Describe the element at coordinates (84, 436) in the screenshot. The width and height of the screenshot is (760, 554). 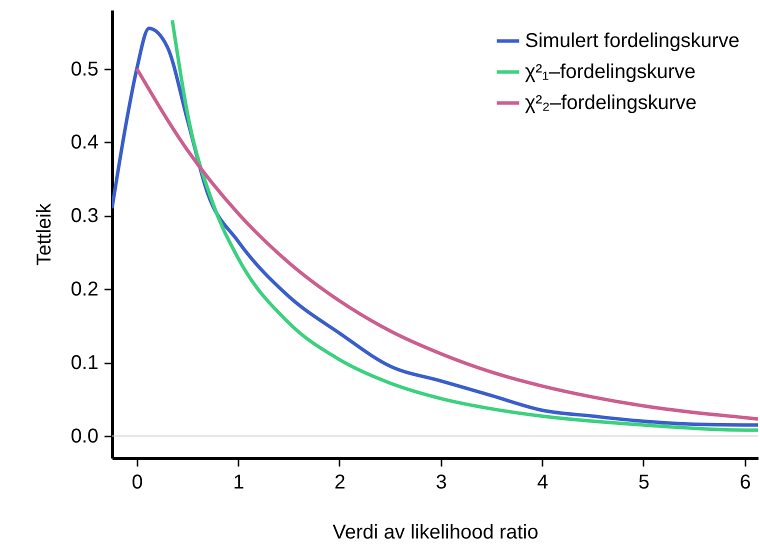
I see `y-tick-label: 0.0` at that location.